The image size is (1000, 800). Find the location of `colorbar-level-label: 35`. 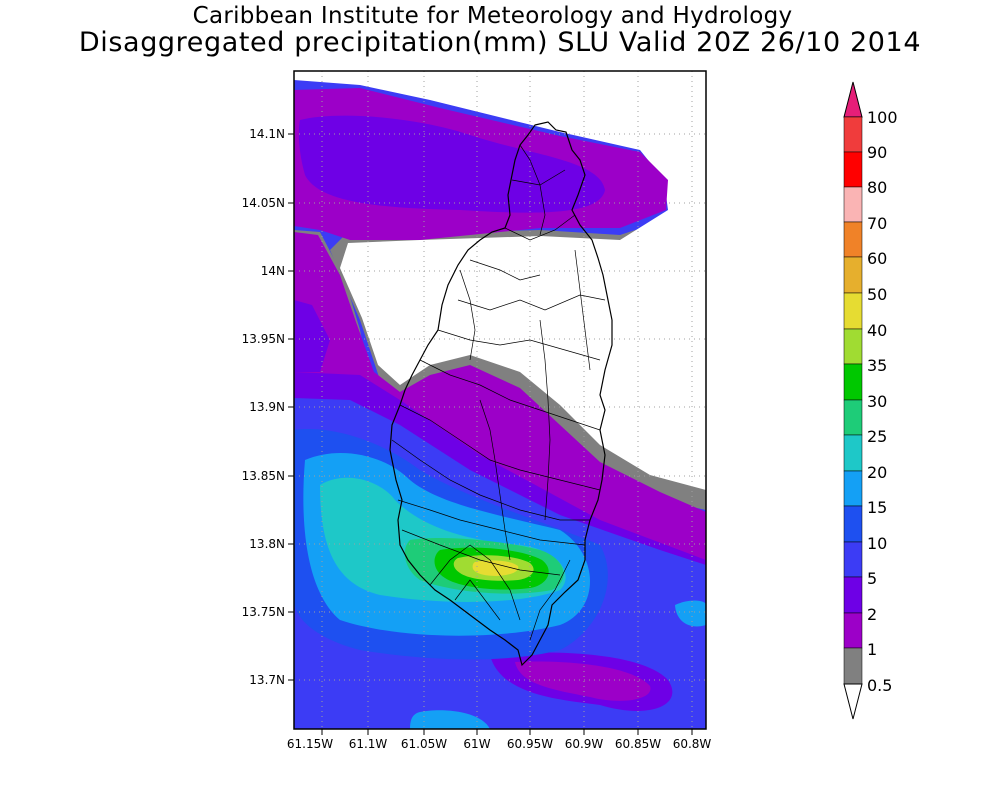

colorbar-level-label: 35 is located at coordinates (877, 365).